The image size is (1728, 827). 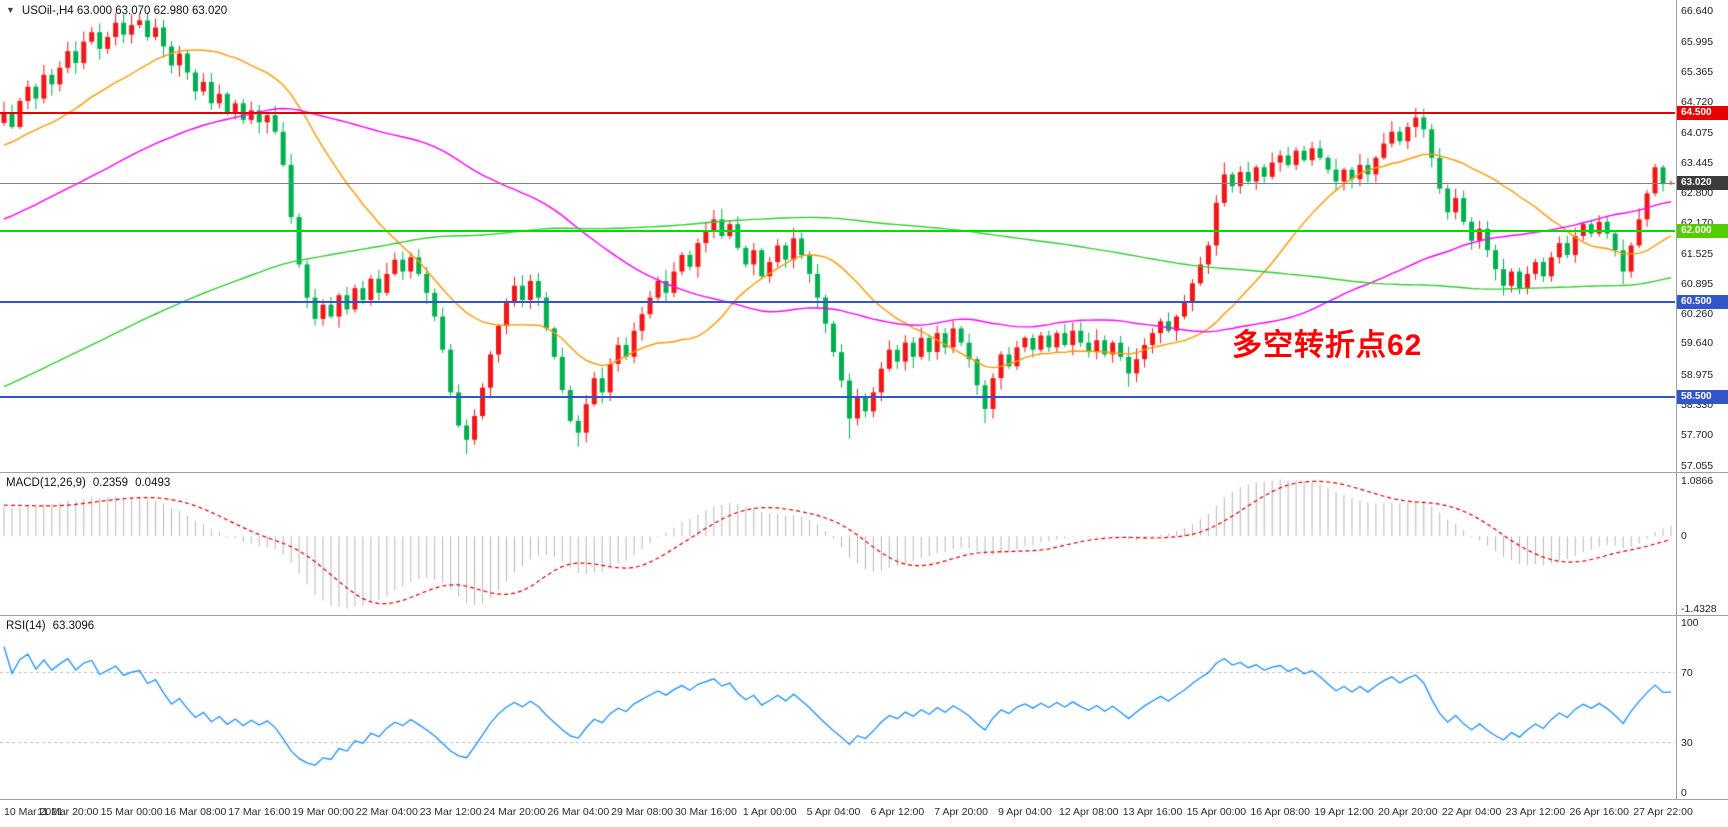 I want to click on time-axis-label: 15 Mar 00:00, so click(x=131, y=812).